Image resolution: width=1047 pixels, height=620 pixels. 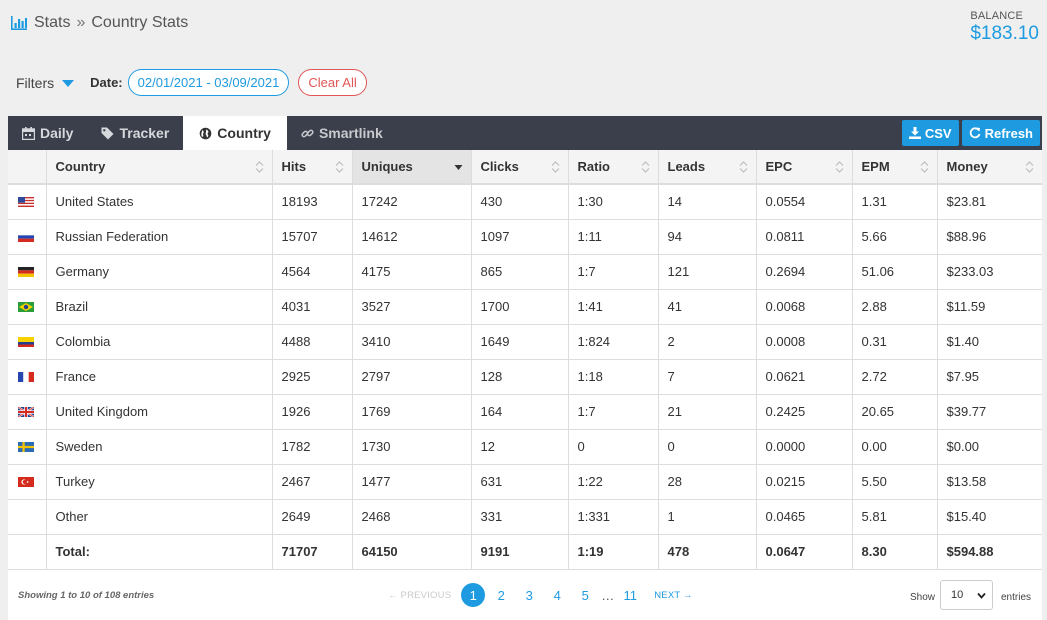 I want to click on table-cell-hits: 1926, so click(x=312, y=412).